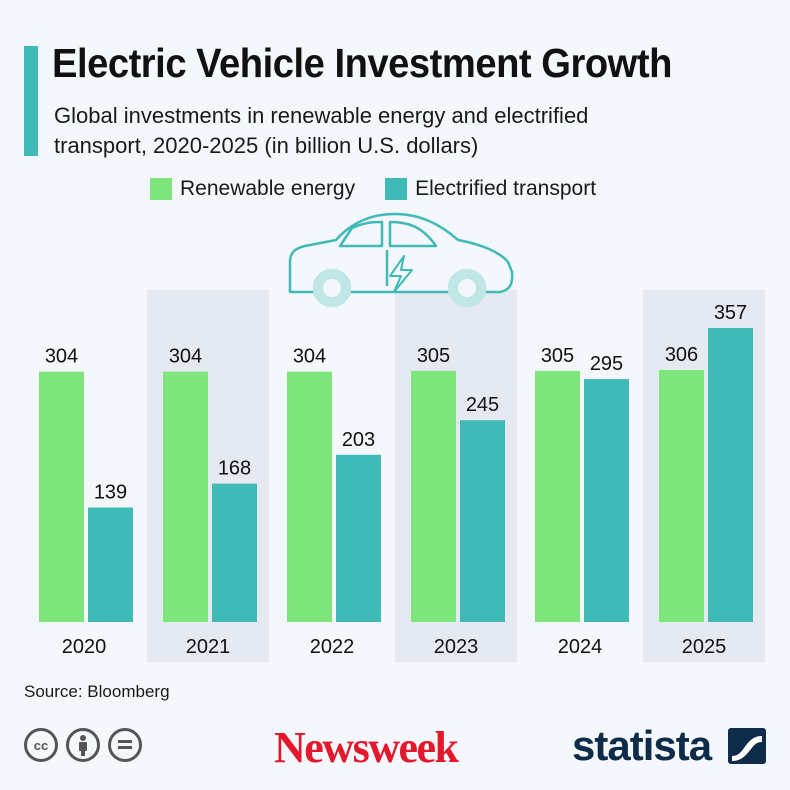 The image size is (790, 790). Describe the element at coordinates (31, 101) in the screenshot. I see `title-accent-bar` at that location.